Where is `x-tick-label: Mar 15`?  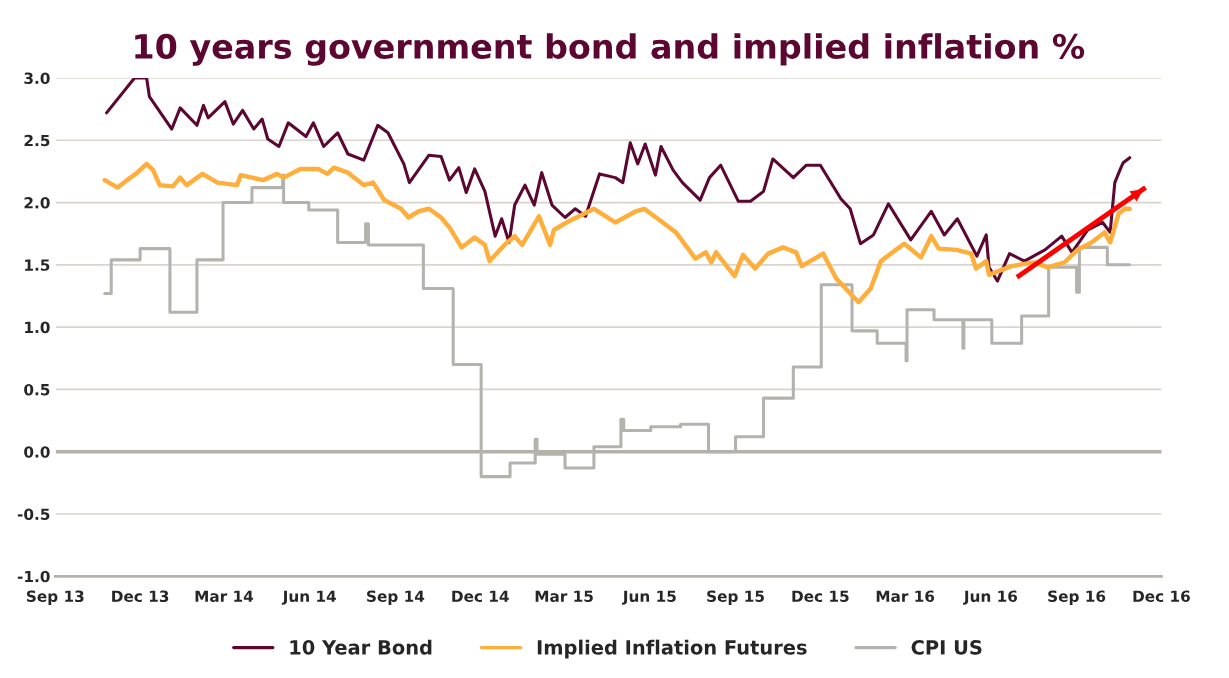 x-tick-label: Mar 15 is located at coordinates (564, 596).